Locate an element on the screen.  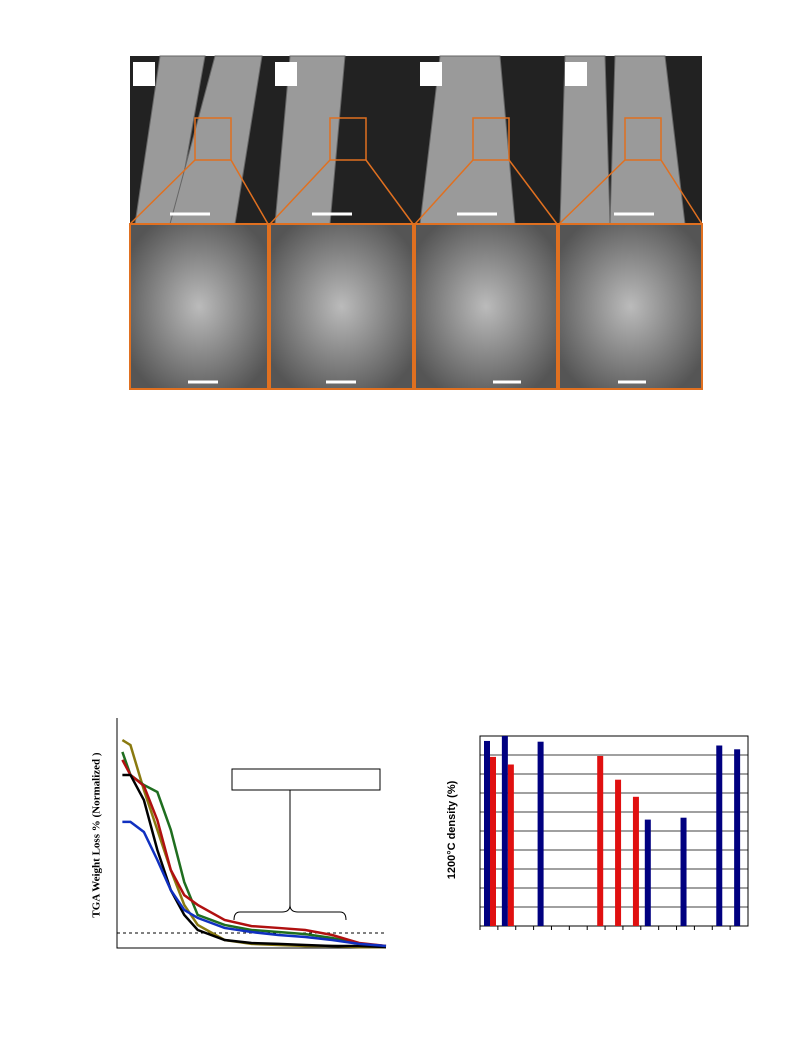
tga-frame is located at coordinates (251, 833).